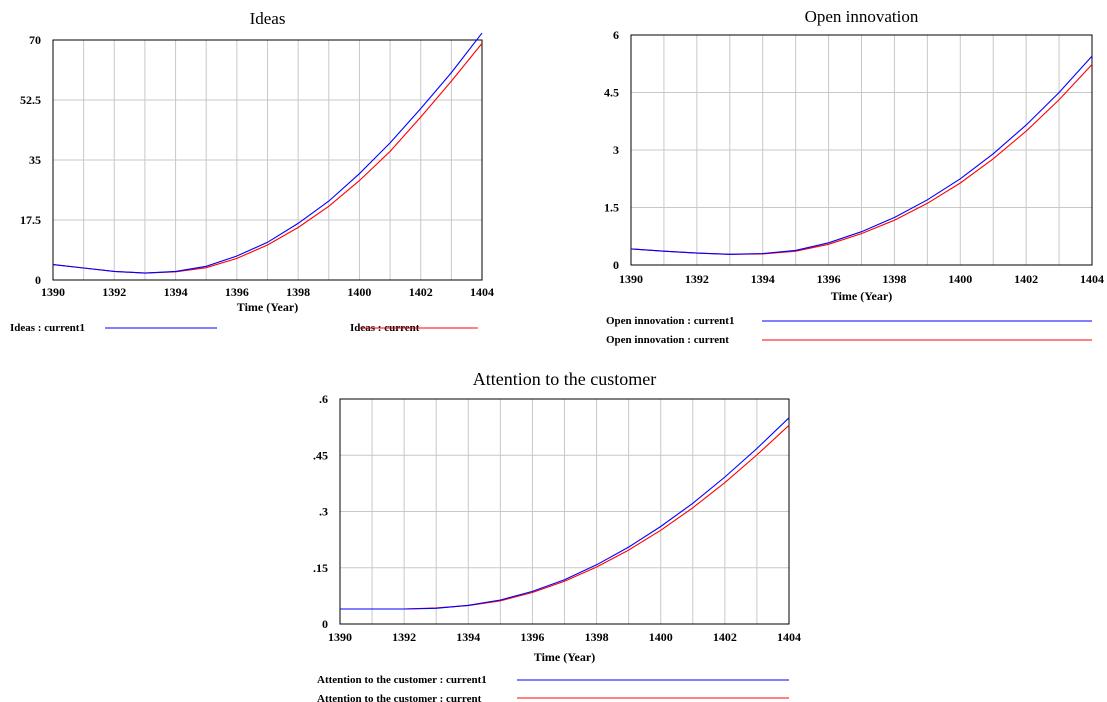 The image size is (1107, 702). I want to click on y-tick-label: .45, so click(320, 455).